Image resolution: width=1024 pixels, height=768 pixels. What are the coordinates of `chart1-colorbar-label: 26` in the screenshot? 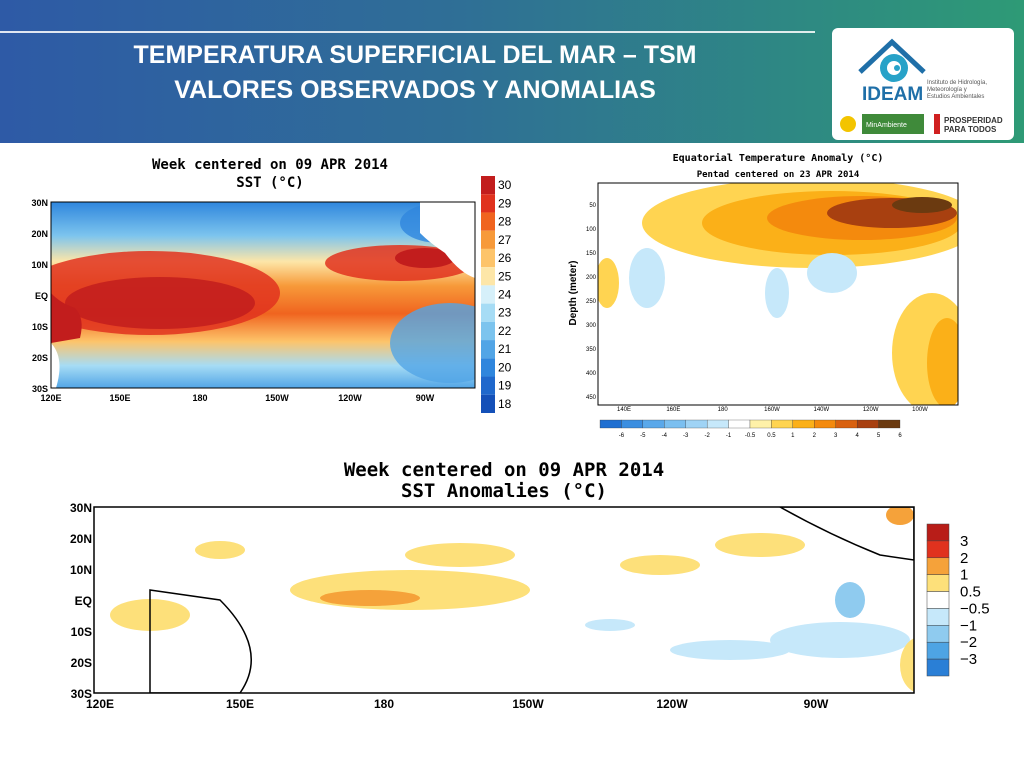 It's located at (505, 258).